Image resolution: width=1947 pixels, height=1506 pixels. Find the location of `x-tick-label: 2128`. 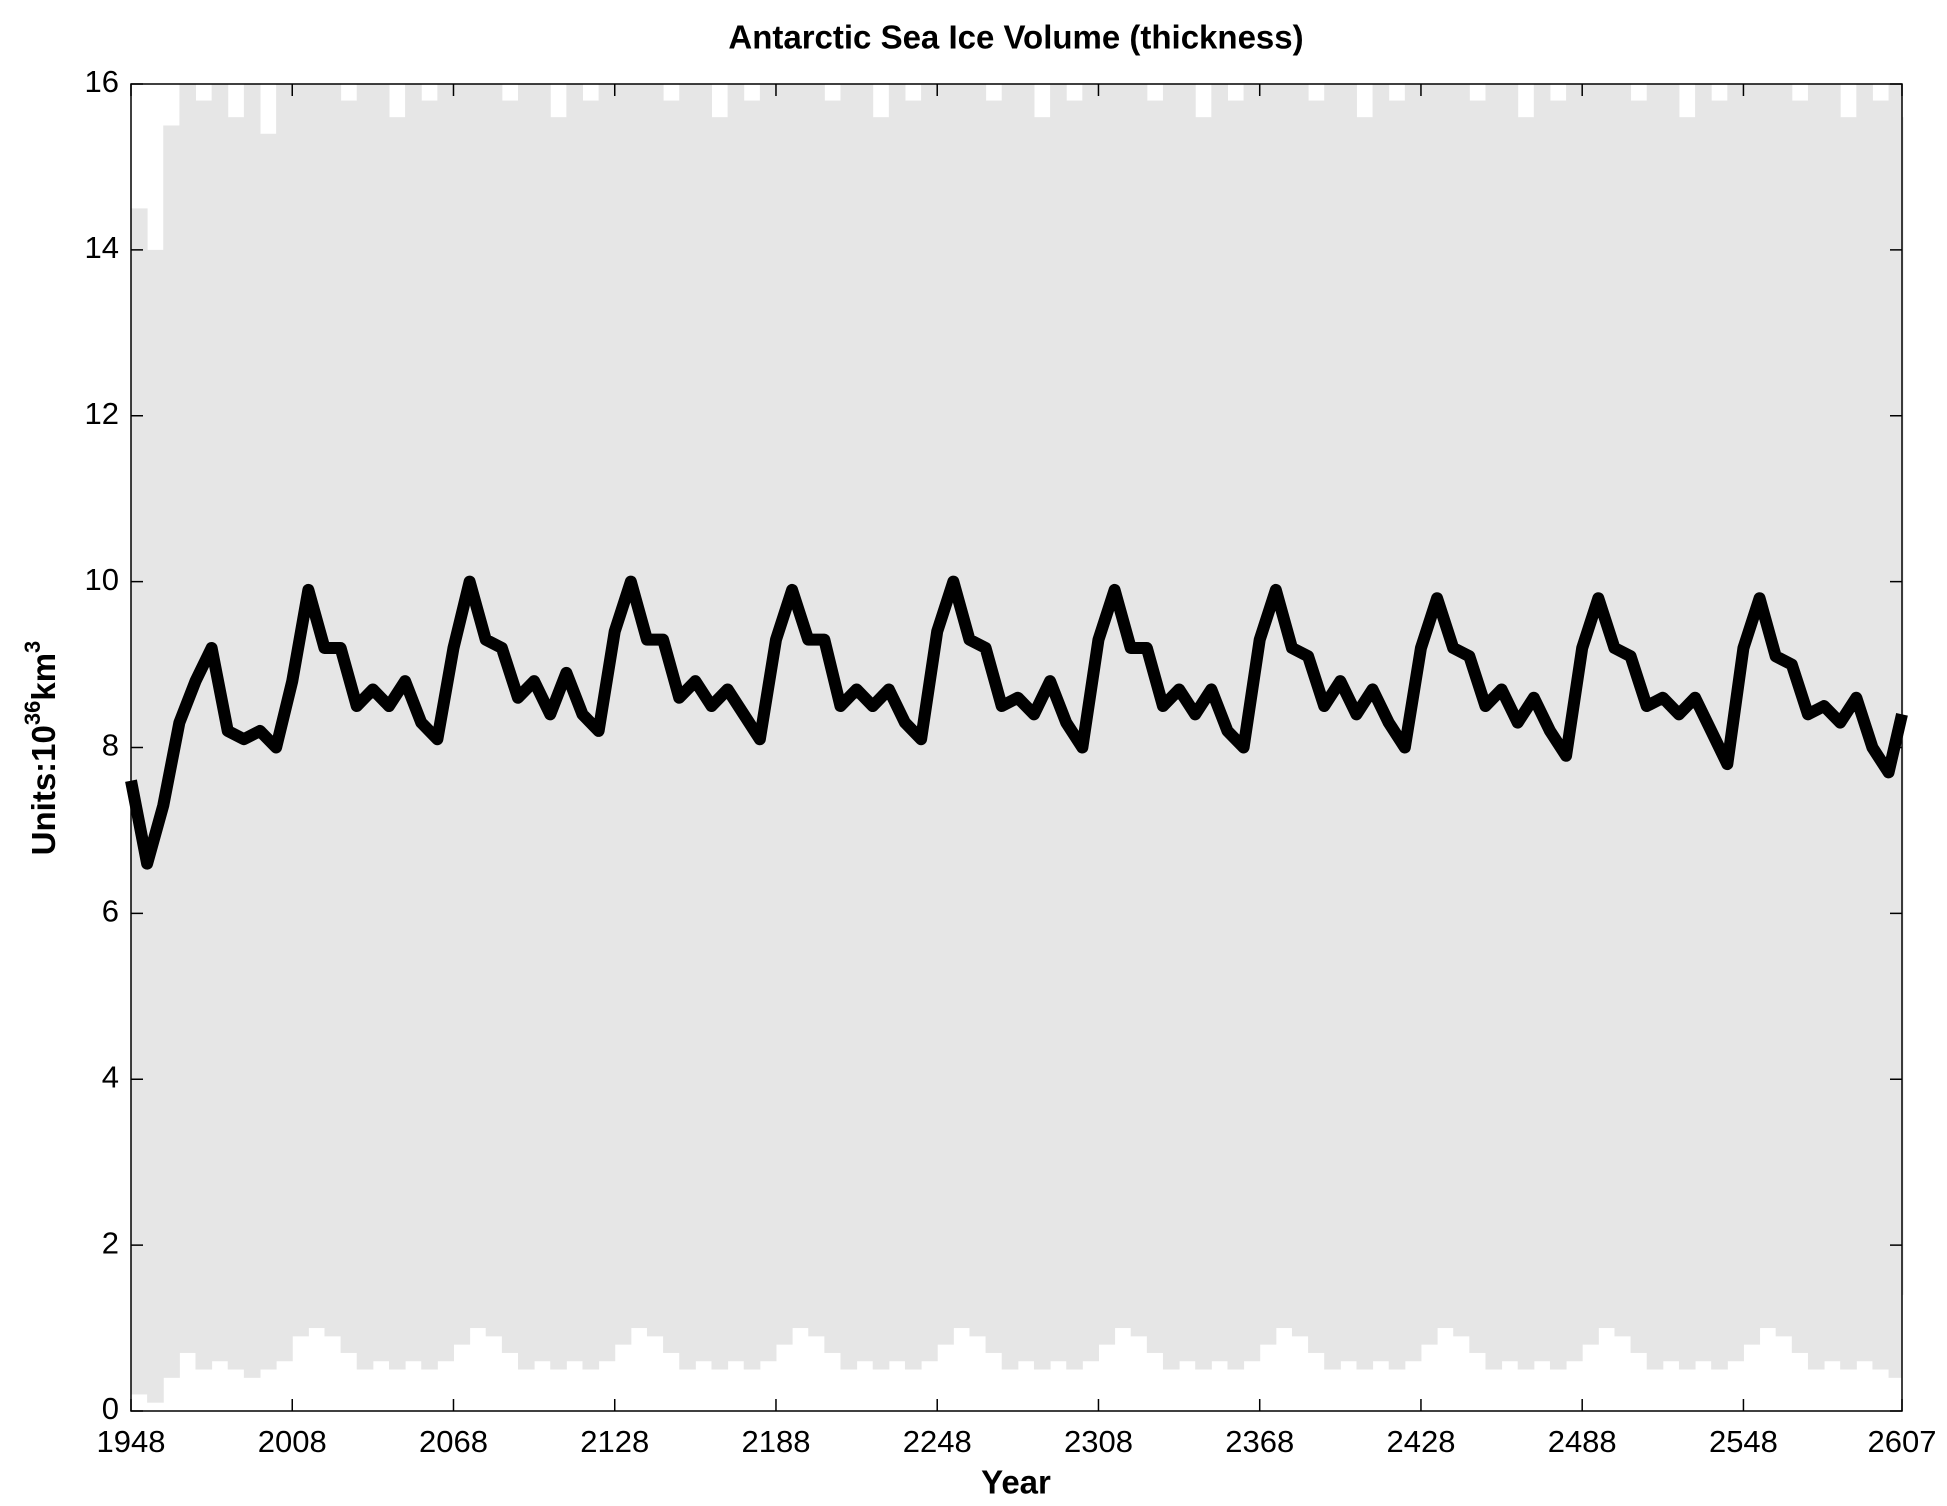

x-tick-label: 2128 is located at coordinates (614, 1441).